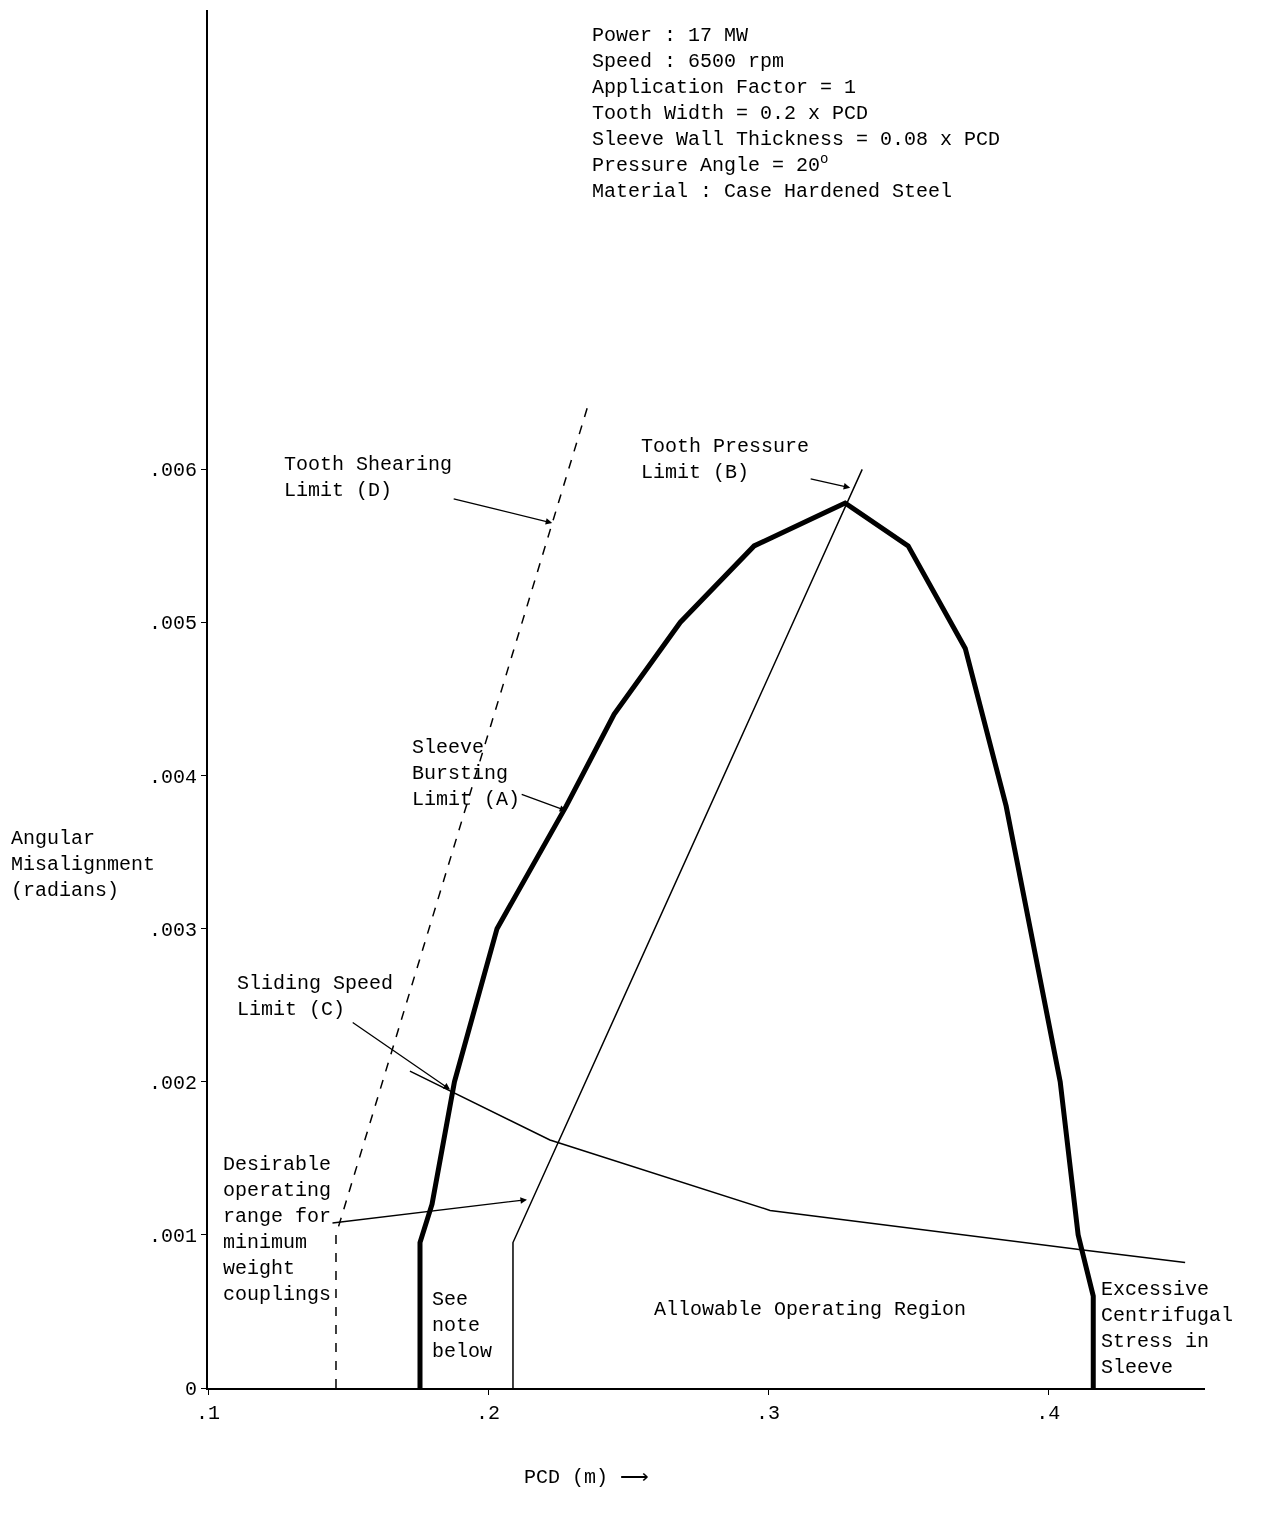  Describe the element at coordinates (725, 459) in the screenshot. I see `annotation: Tooth Pressure Limit (B)` at that location.